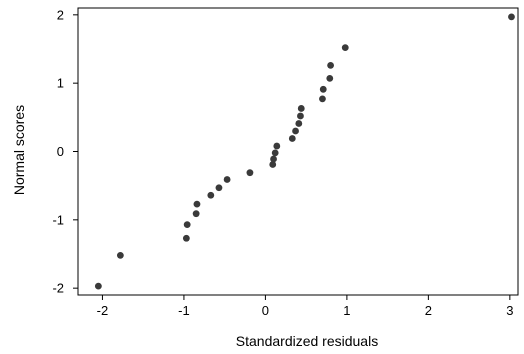  Describe the element at coordinates (19, 150) in the screenshot. I see `y-axis-title: Normal scores` at that location.